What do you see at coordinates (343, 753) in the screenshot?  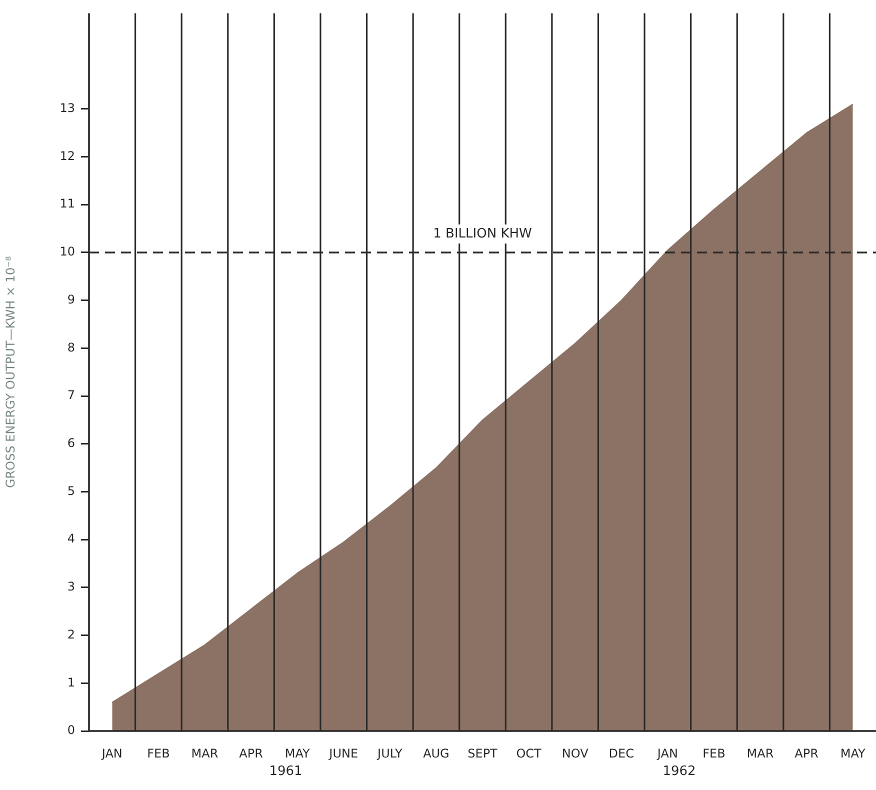 I see `x-tick-label: JUNE` at bounding box center [343, 753].